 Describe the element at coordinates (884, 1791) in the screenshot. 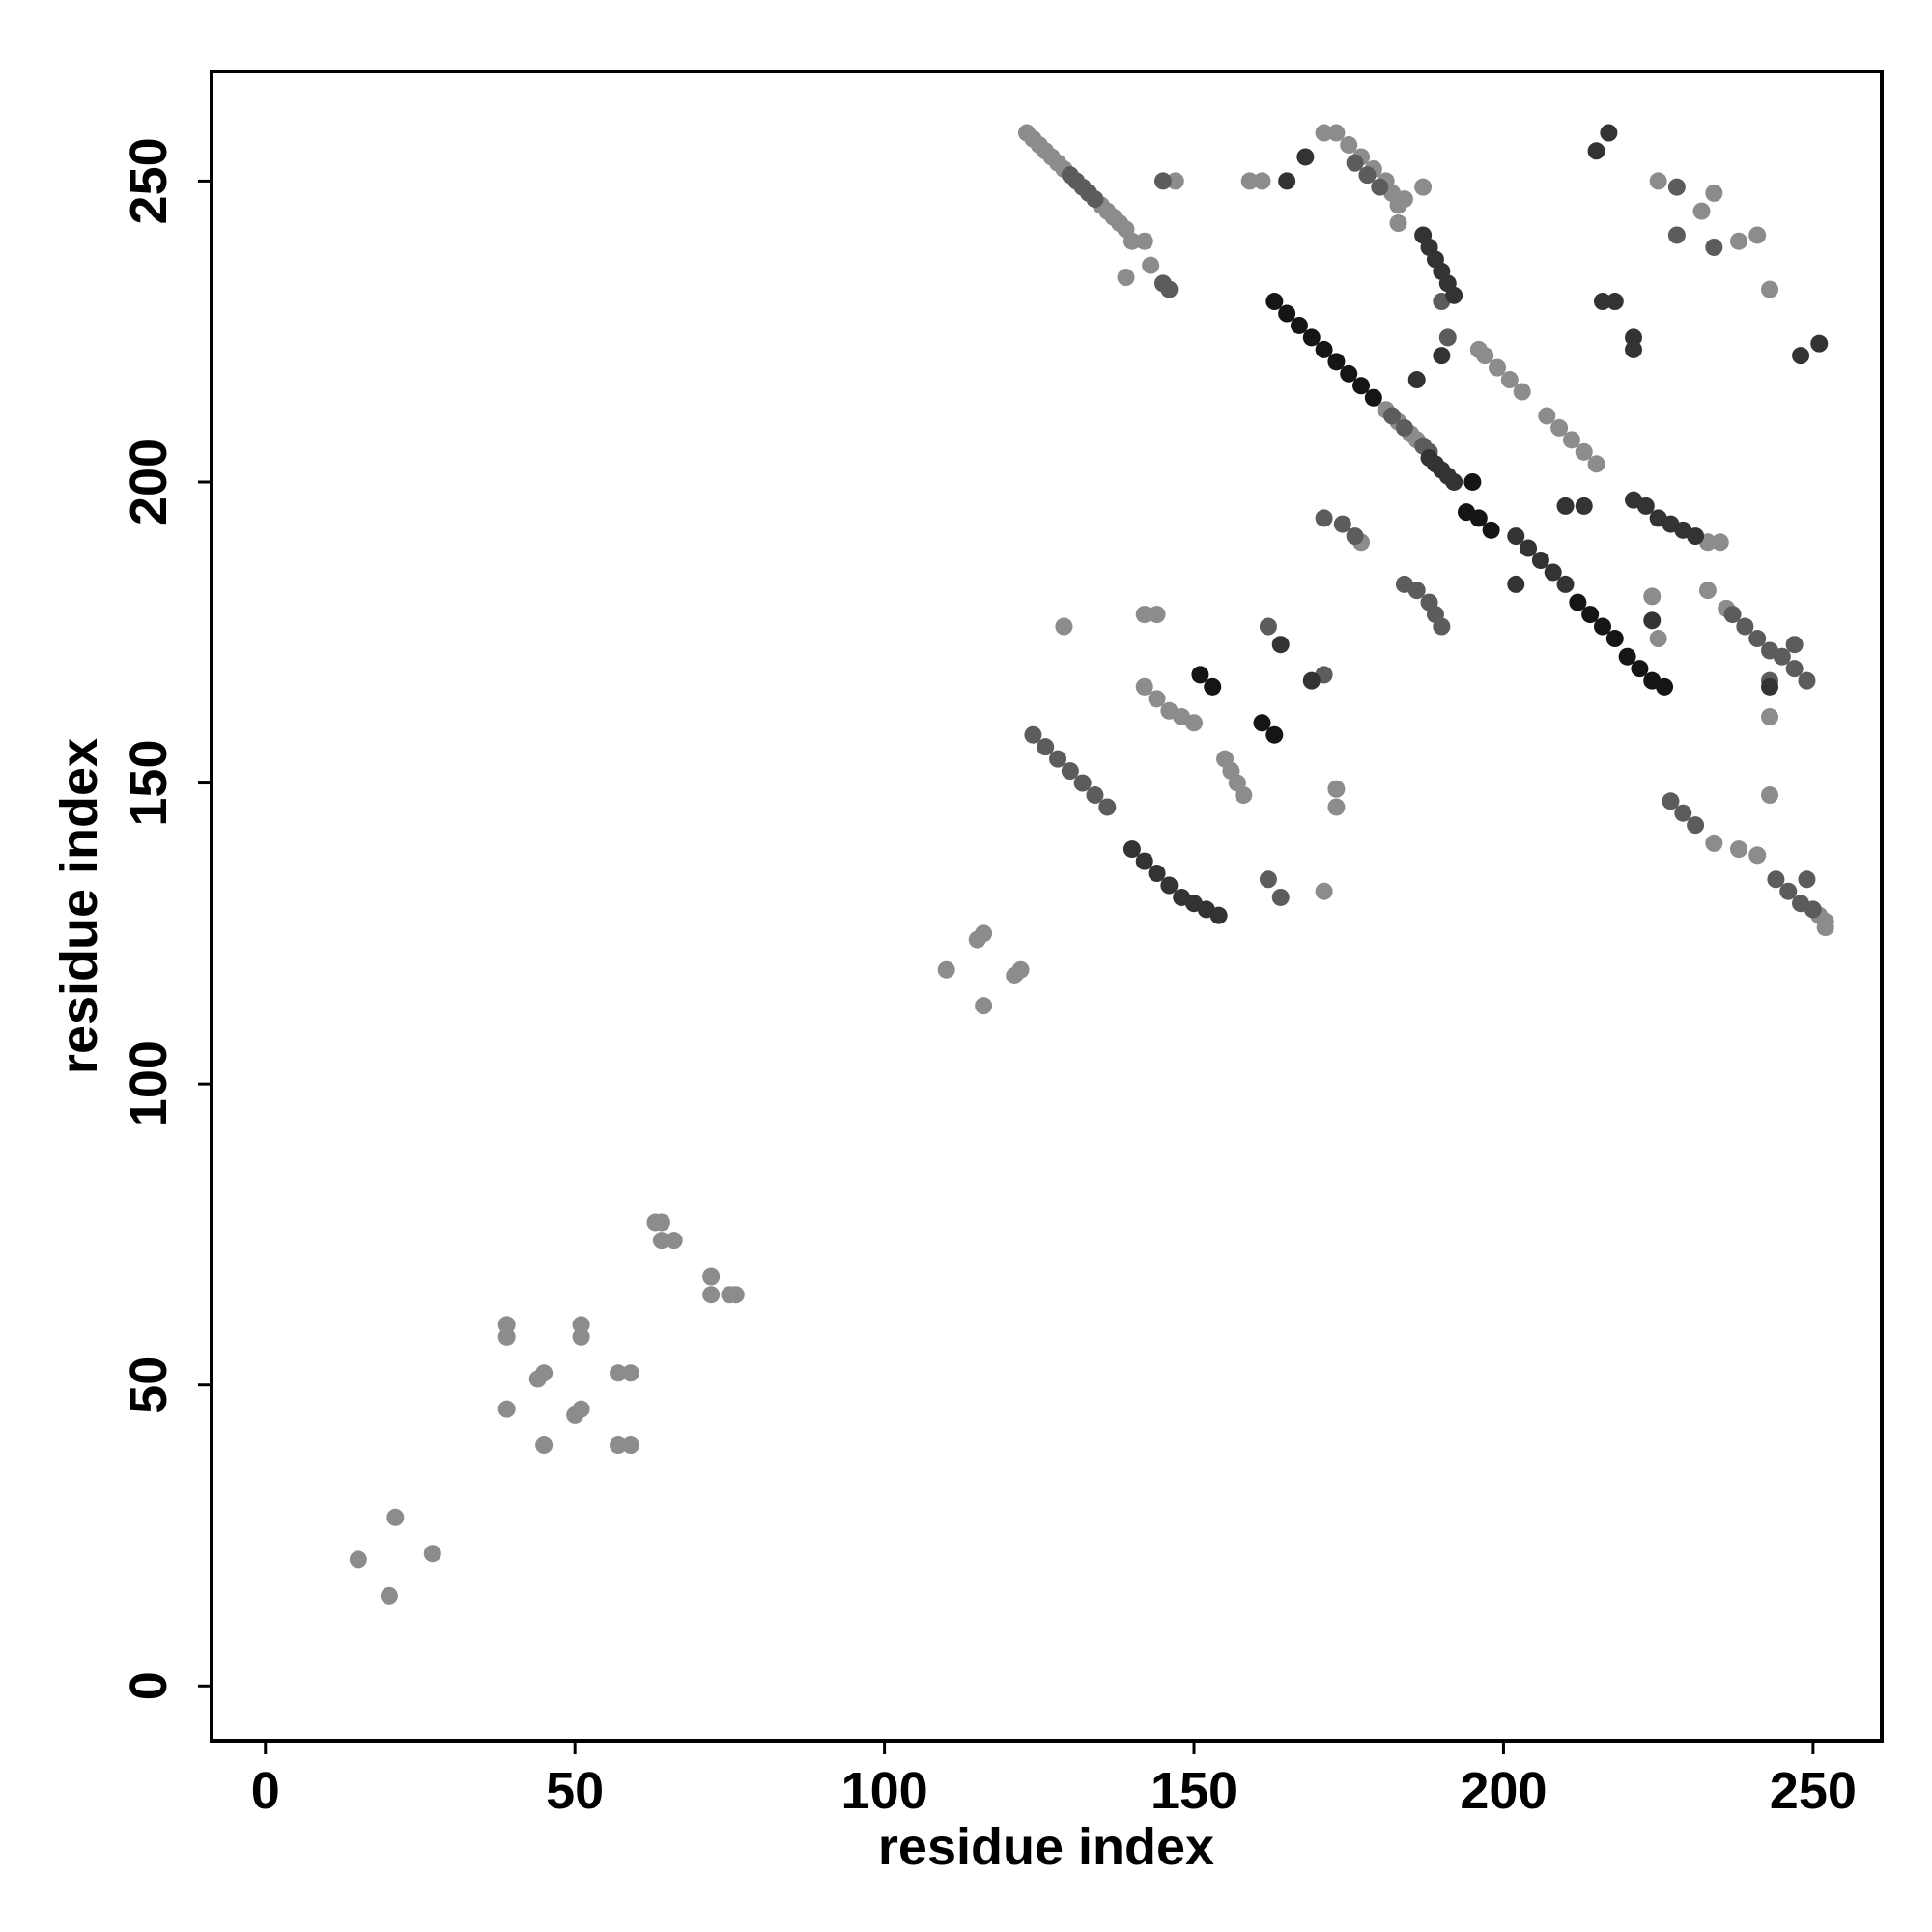

I see `x-tick-label: 100` at that location.